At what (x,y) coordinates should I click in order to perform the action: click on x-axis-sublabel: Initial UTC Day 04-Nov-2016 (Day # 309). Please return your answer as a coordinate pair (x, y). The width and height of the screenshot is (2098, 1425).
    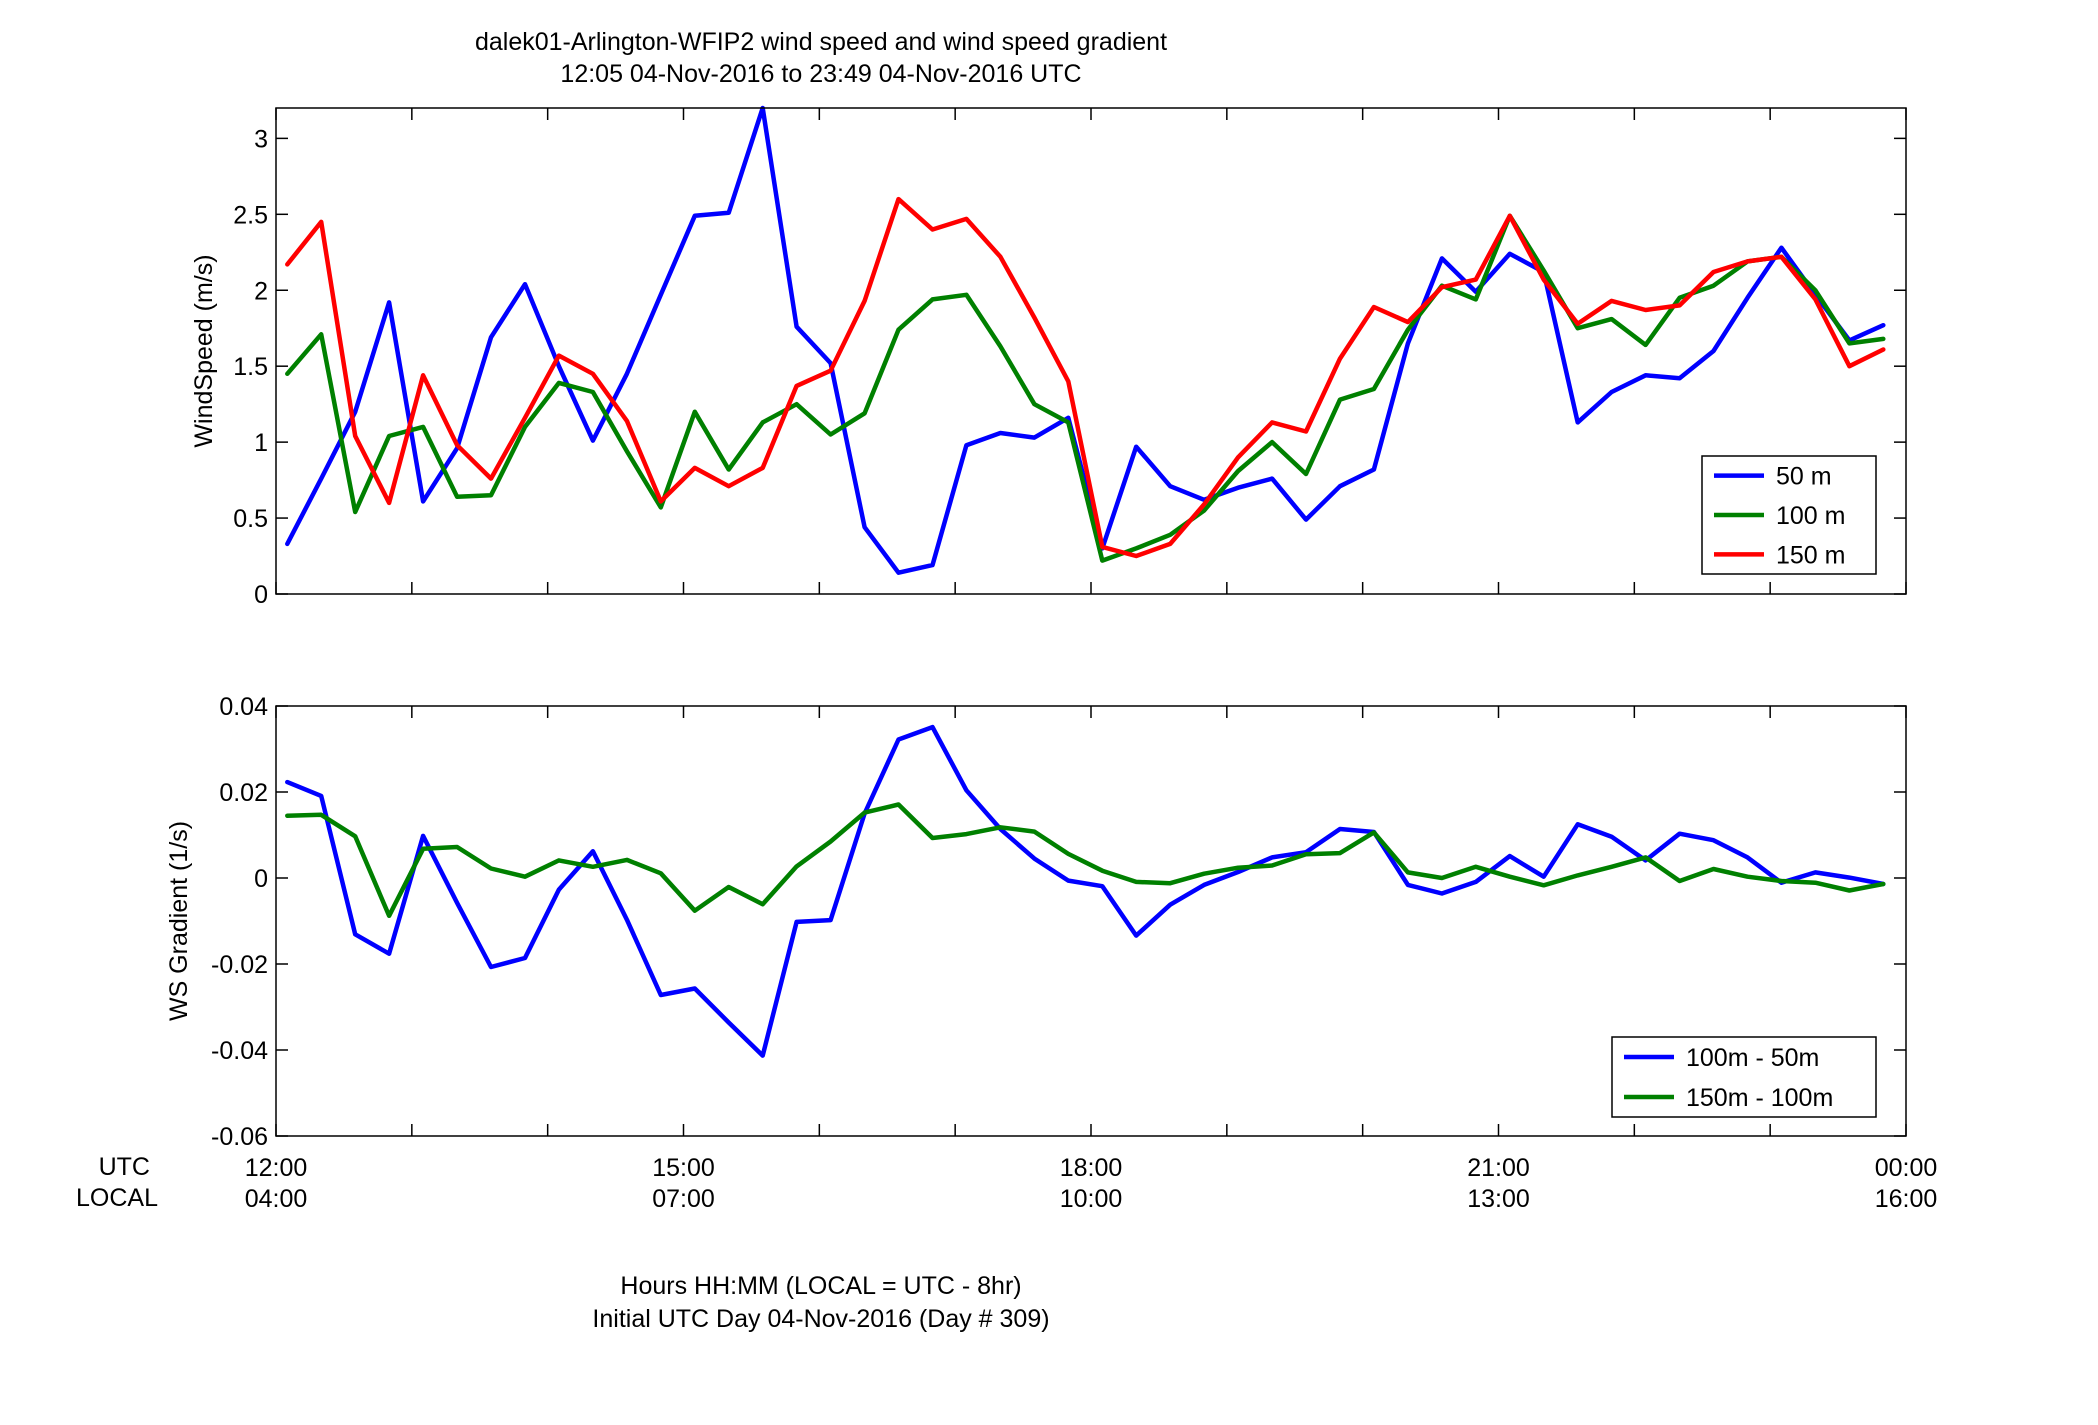
    Looking at the image, I should click on (821, 1319).